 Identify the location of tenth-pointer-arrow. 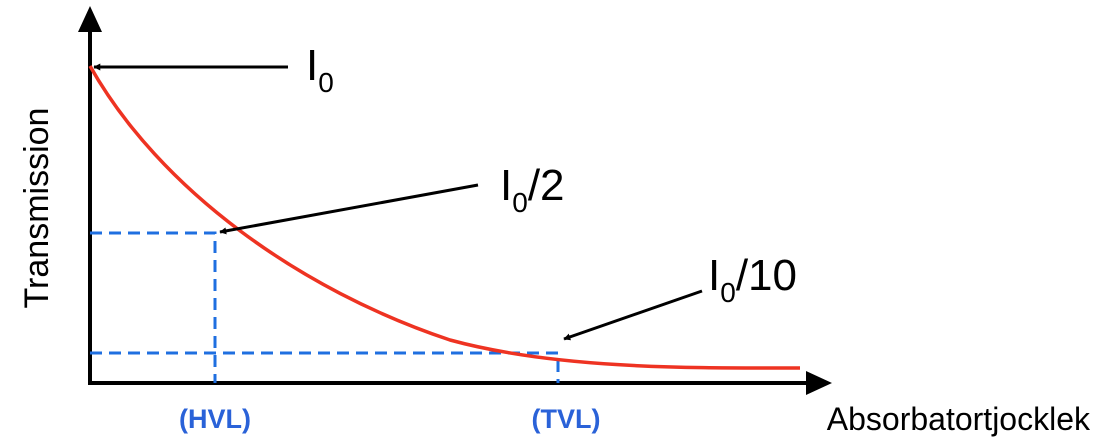
(633, 315).